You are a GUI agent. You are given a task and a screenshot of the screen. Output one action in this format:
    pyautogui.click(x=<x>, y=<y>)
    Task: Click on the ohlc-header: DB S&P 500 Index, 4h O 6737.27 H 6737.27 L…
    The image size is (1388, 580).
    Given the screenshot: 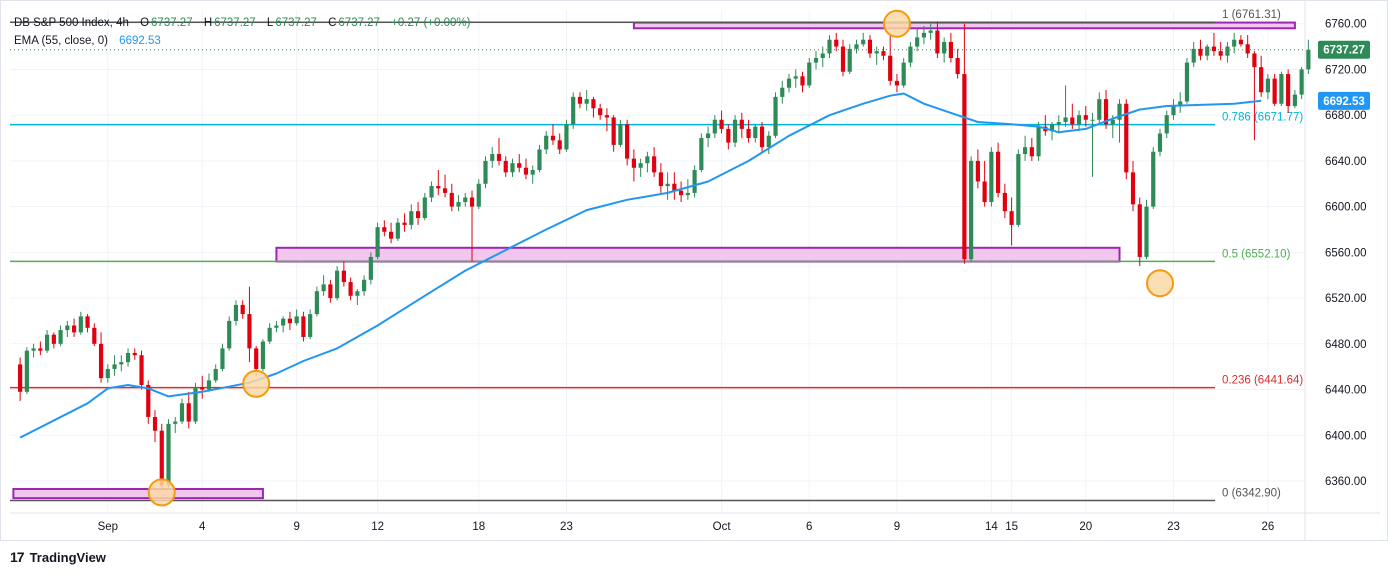 What is the action you would take?
    pyautogui.click(x=243, y=23)
    